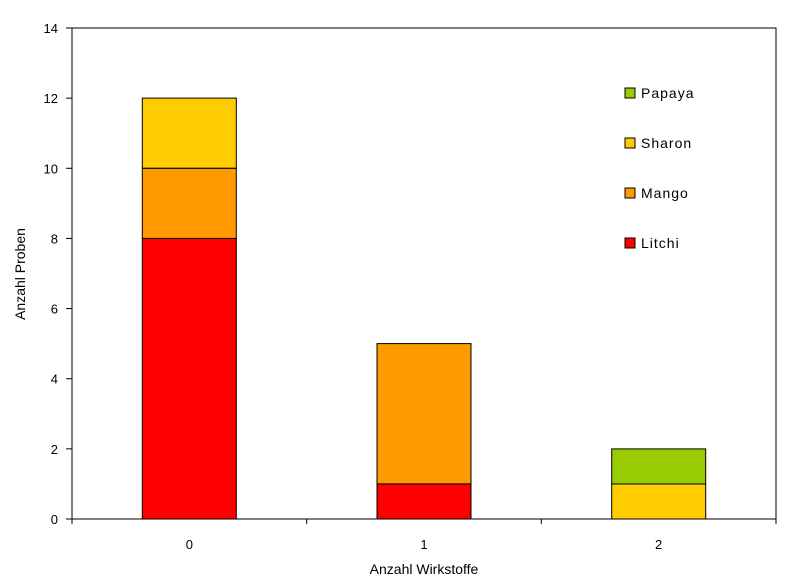  What do you see at coordinates (51, 28) in the screenshot?
I see `y-tick-label: 14` at bounding box center [51, 28].